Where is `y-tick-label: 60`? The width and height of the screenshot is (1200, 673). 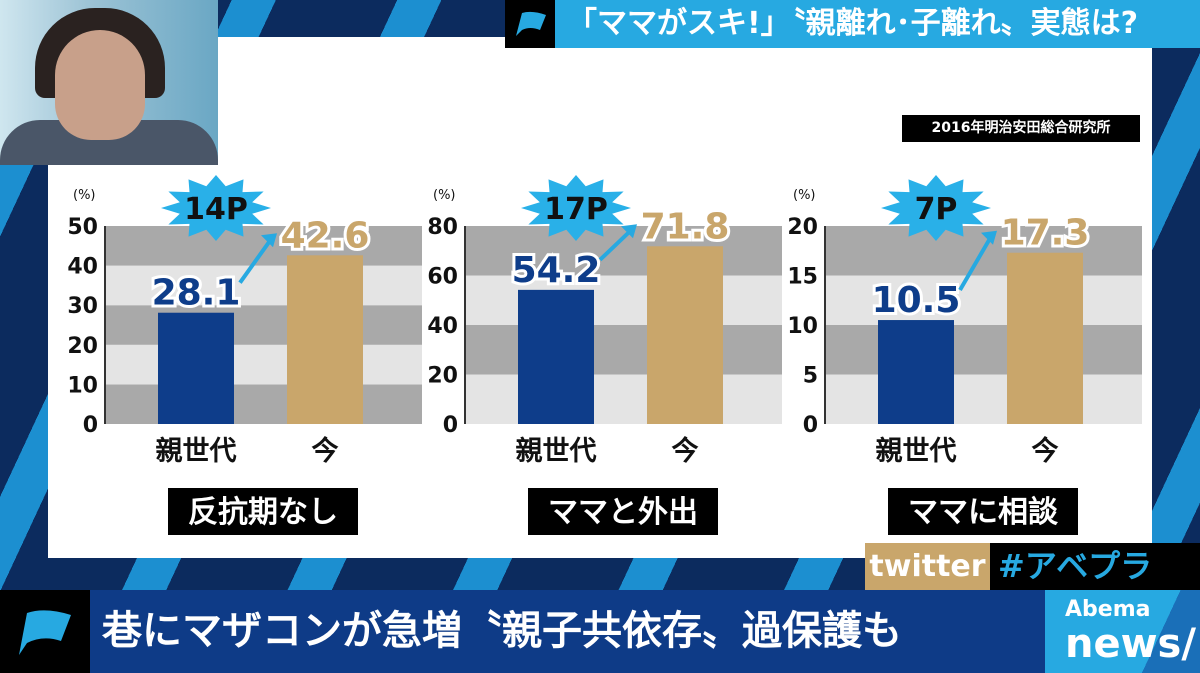
y-tick-label: 60 is located at coordinates (442, 277).